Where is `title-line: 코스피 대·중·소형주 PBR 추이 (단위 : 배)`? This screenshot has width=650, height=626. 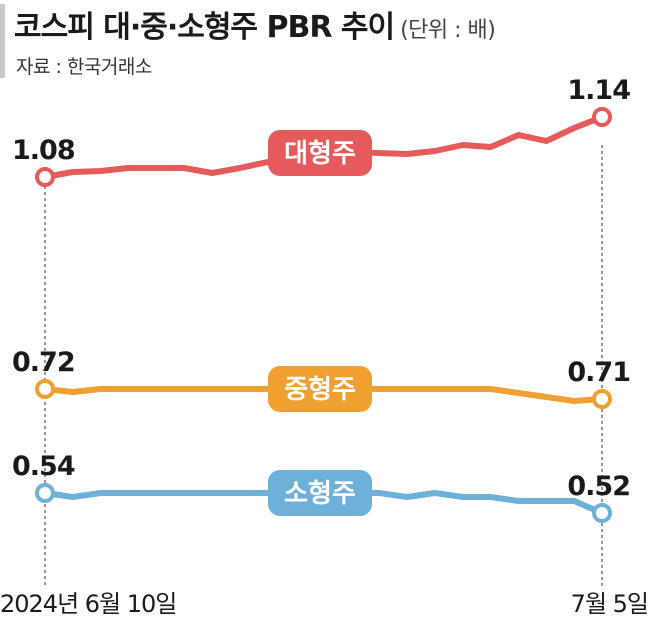 title-line: 코스피 대·중·소형주 PBR 추이 (단위 : 배) is located at coordinates (255, 24).